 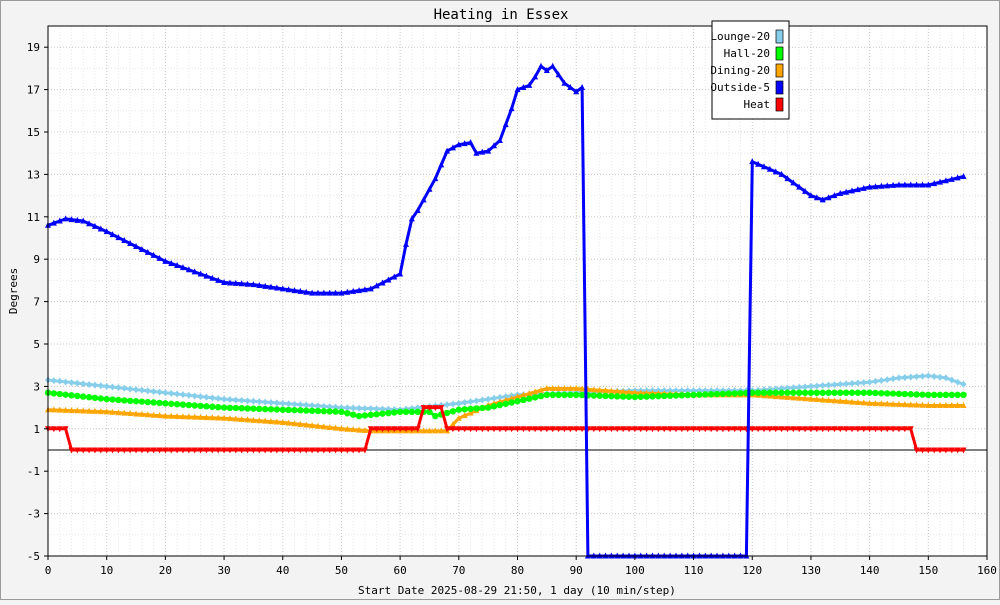 What do you see at coordinates (740, 87) in the screenshot?
I see `legend-label: Outside-5` at bounding box center [740, 87].